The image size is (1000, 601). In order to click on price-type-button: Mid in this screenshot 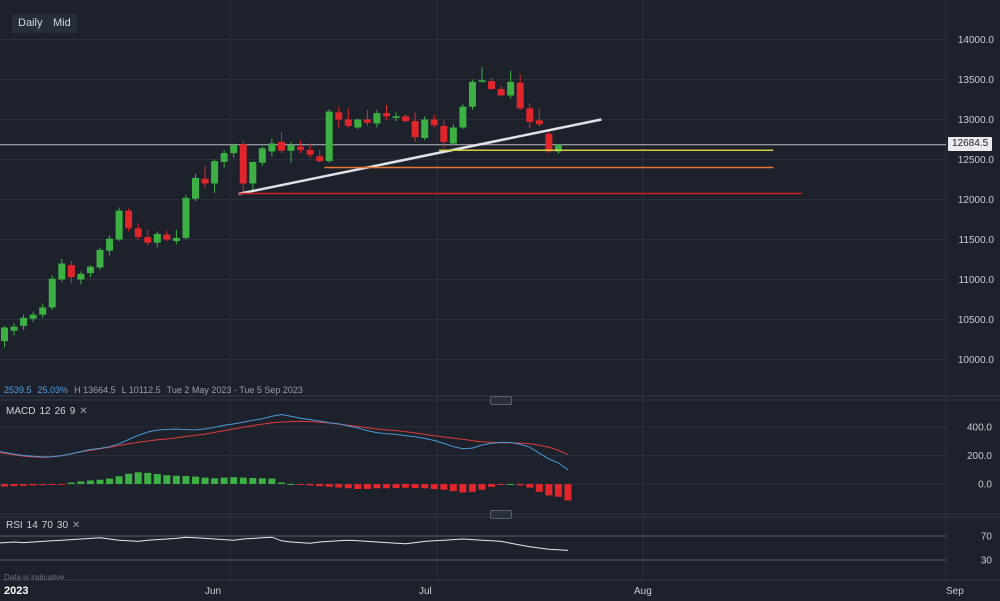, I will do `click(62, 23)`.